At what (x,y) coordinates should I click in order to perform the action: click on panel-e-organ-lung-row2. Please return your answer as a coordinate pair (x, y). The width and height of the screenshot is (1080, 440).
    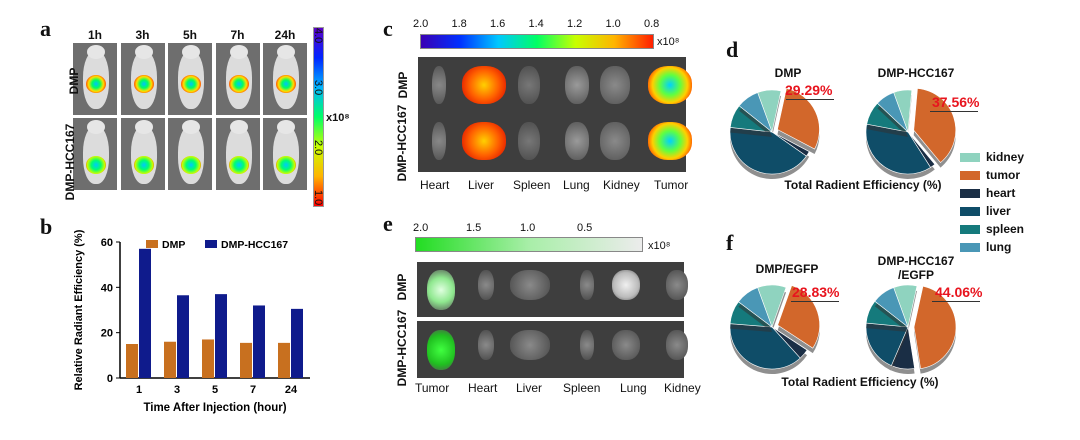
    Looking at the image, I should click on (626, 345).